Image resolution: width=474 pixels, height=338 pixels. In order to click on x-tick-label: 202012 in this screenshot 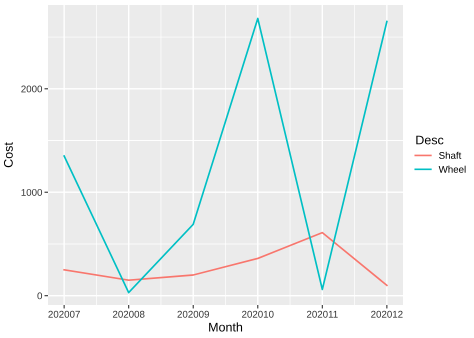, I will do `click(387, 314)`.